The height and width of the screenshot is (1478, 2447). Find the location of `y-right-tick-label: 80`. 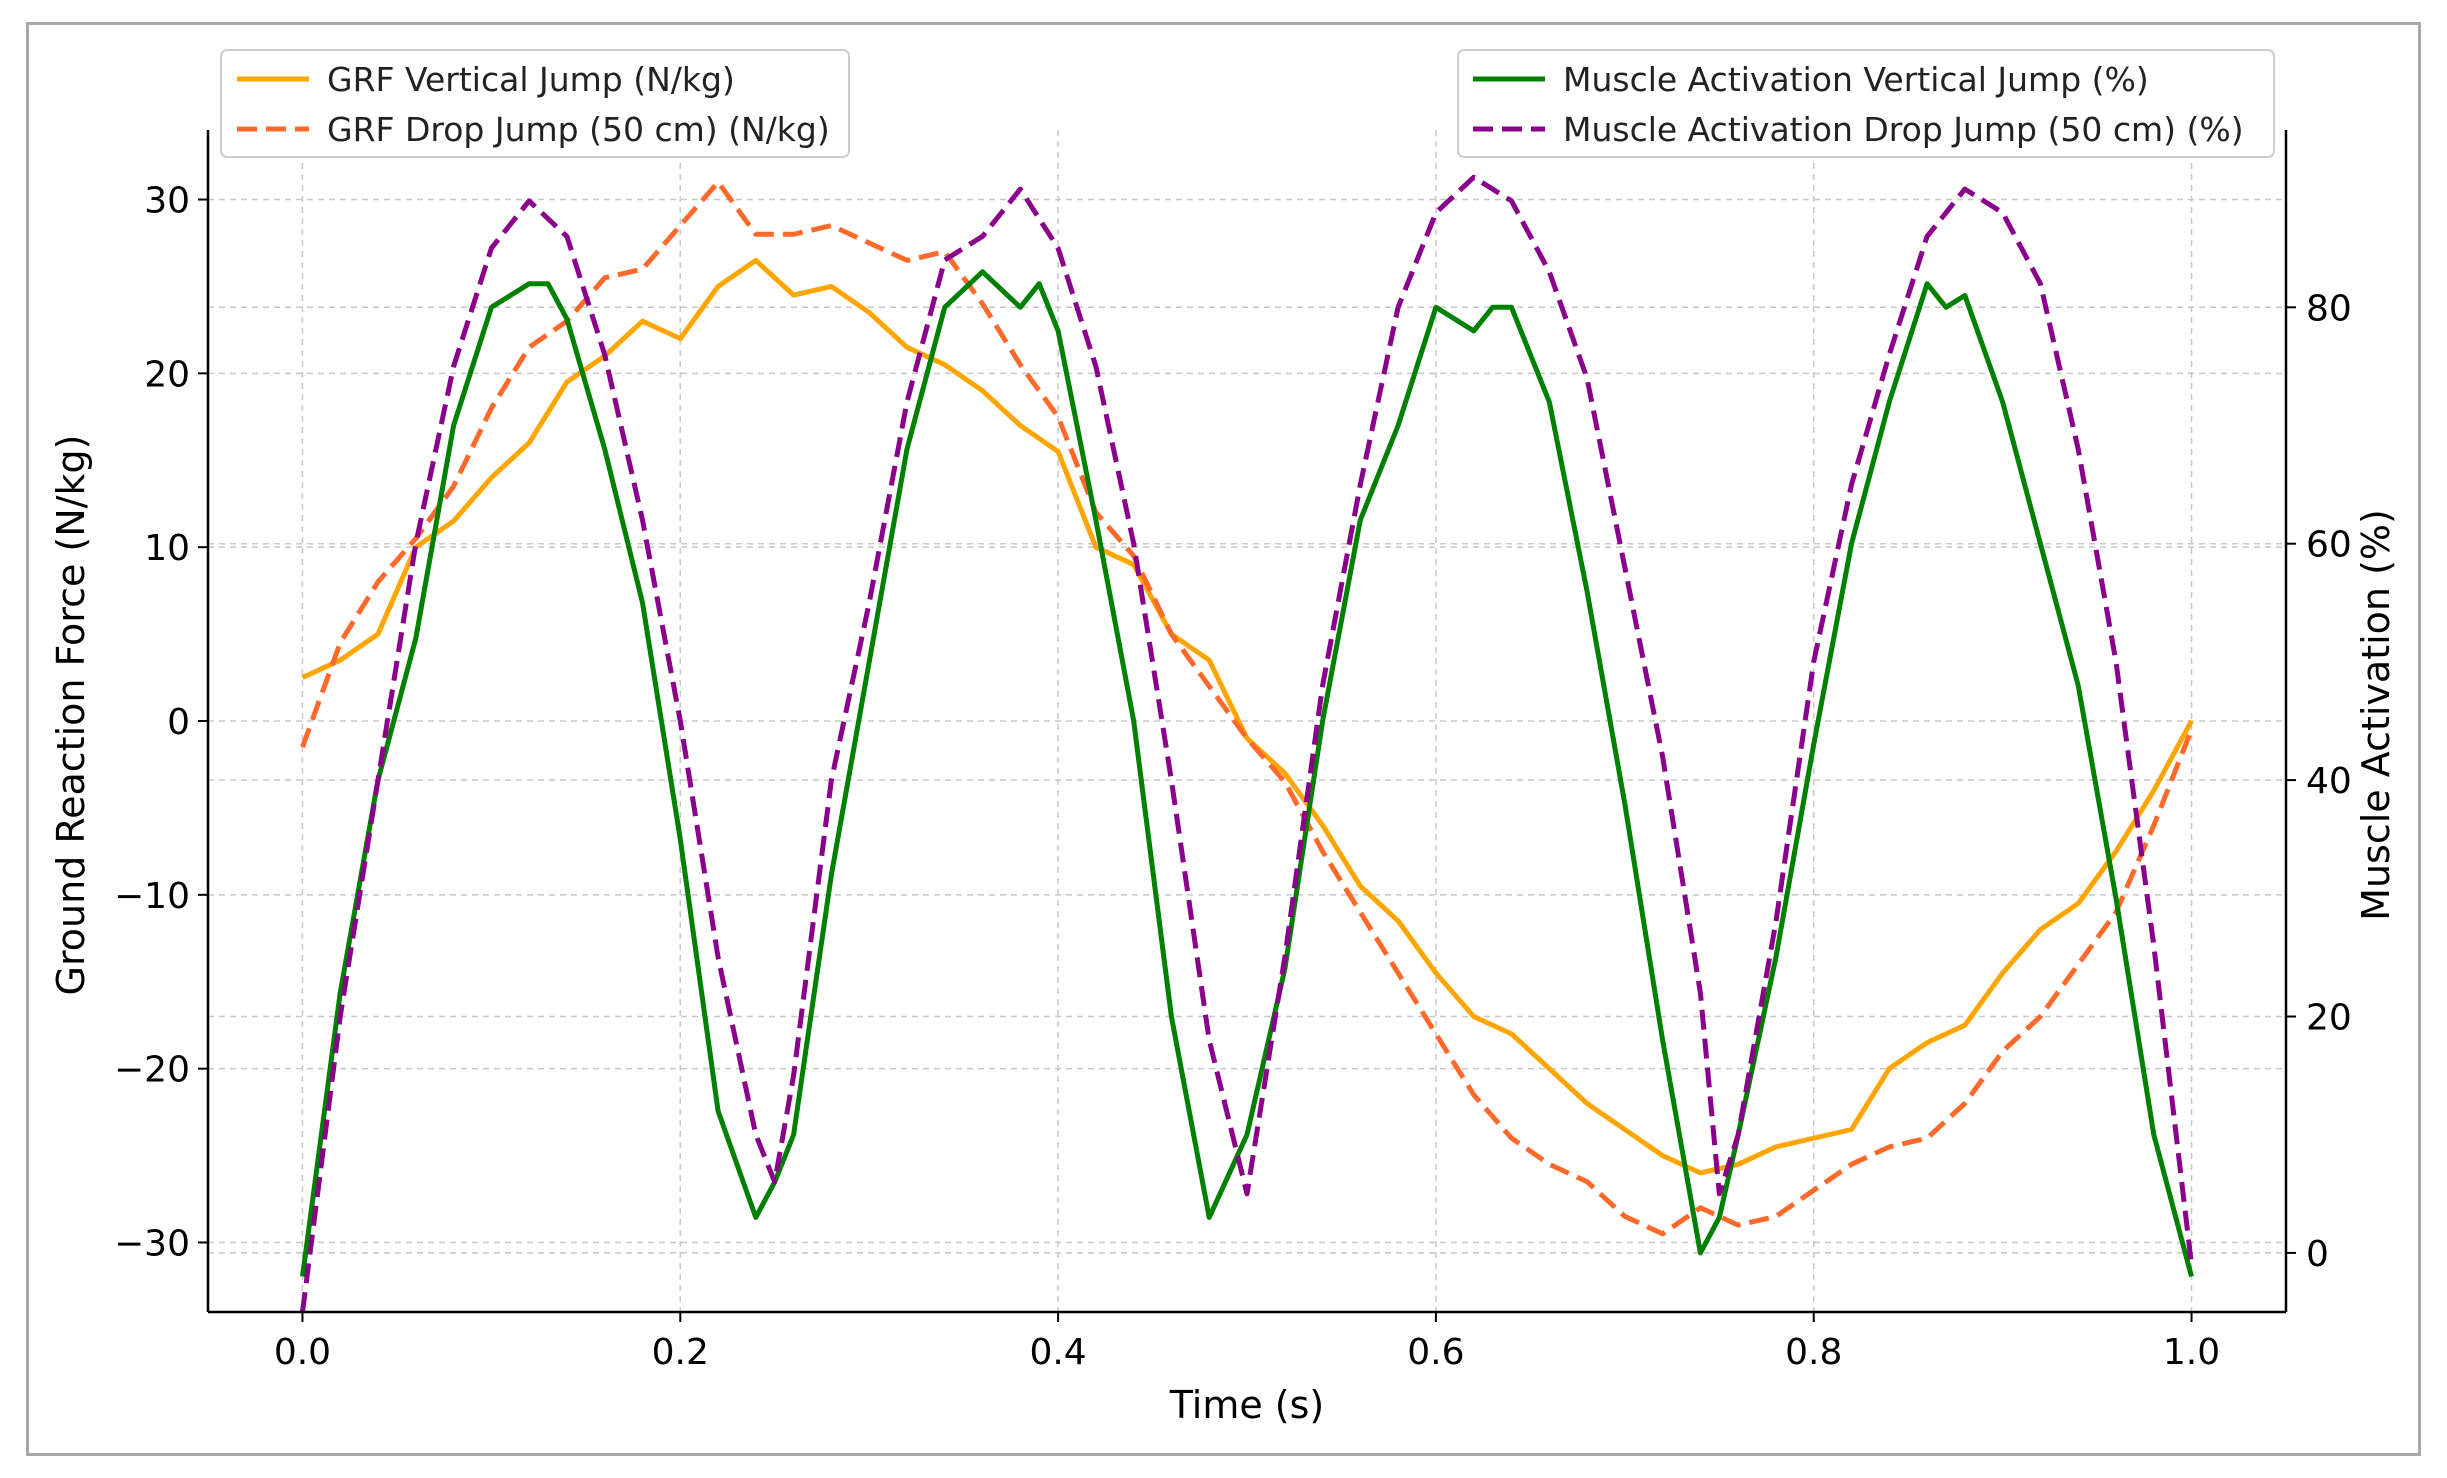

y-right-tick-label: 80 is located at coordinates (2329, 308).